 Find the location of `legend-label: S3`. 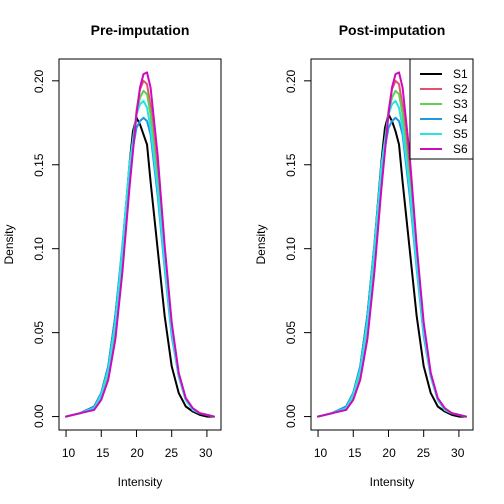

legend-label: S3 is located at coordinates (460, 104).